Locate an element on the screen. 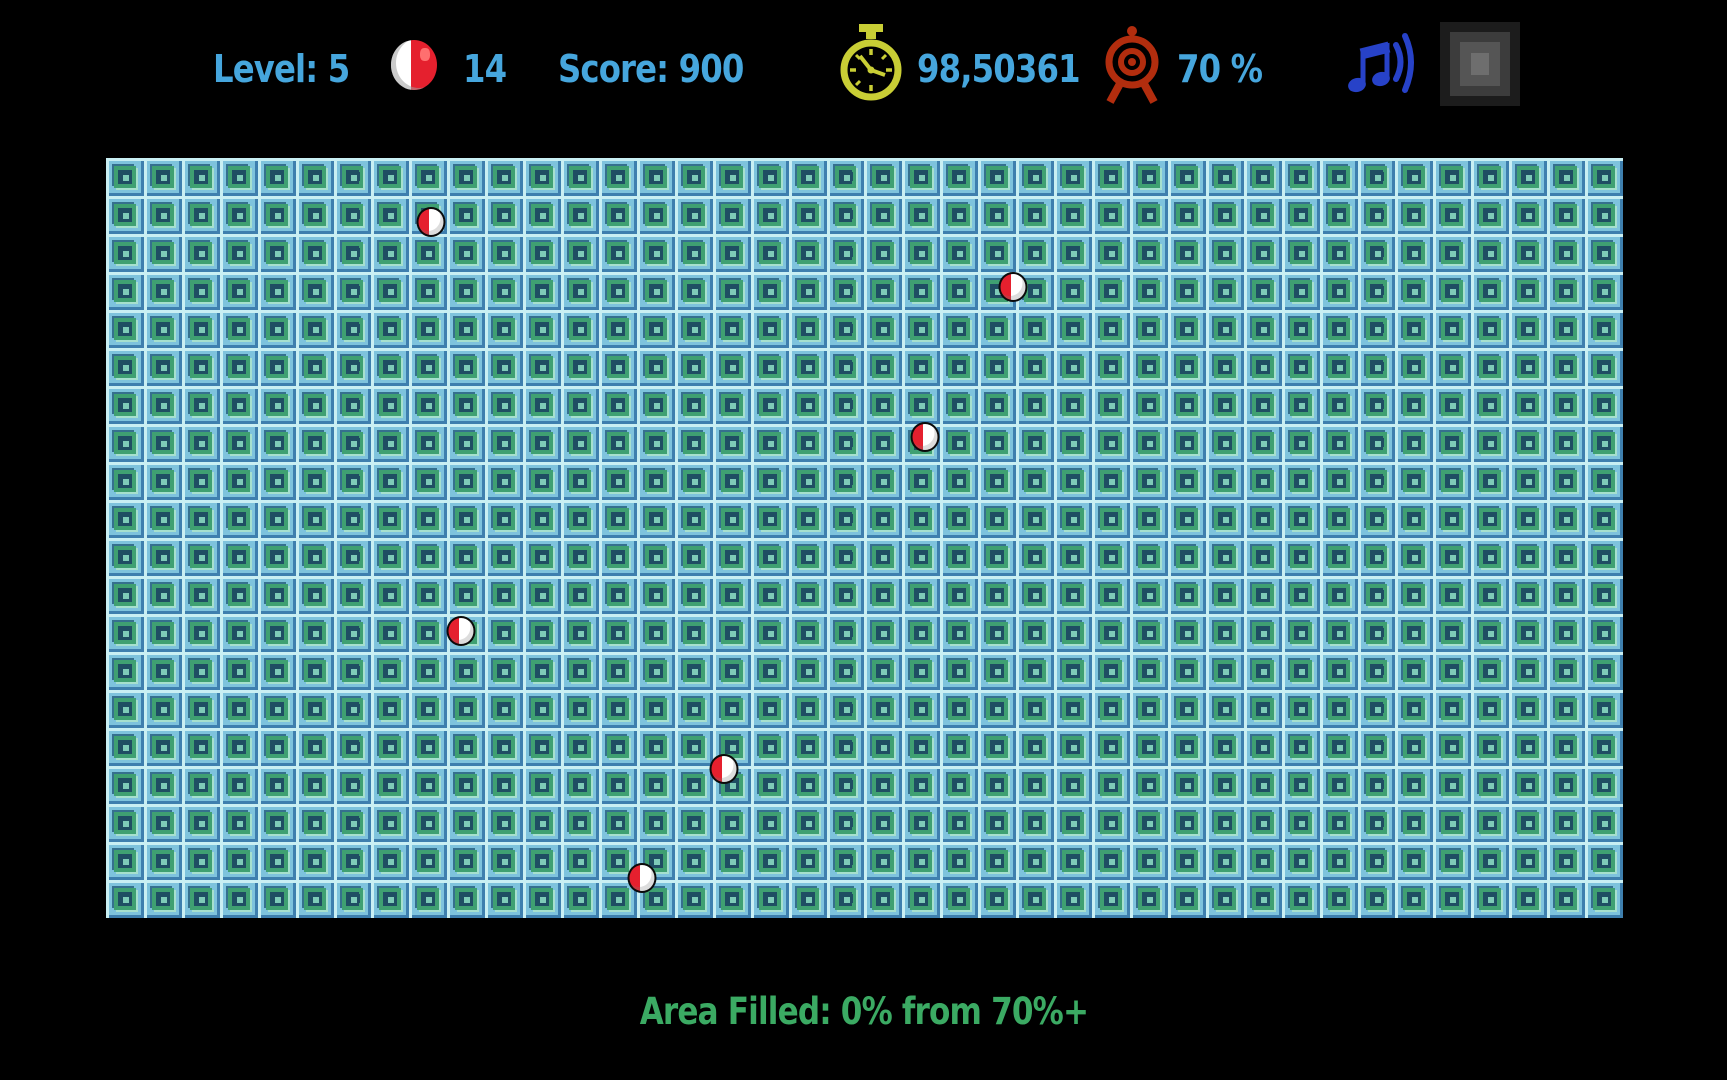 This screenshot has width=1727, height=1080. area-filled-status: Area Filled: 0% from 70%+ is located at coordinates (863, 1011).